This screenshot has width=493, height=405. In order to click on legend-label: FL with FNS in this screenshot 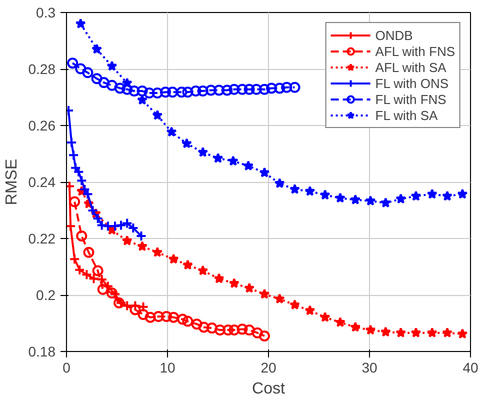, I will do `click(410, 99)`.